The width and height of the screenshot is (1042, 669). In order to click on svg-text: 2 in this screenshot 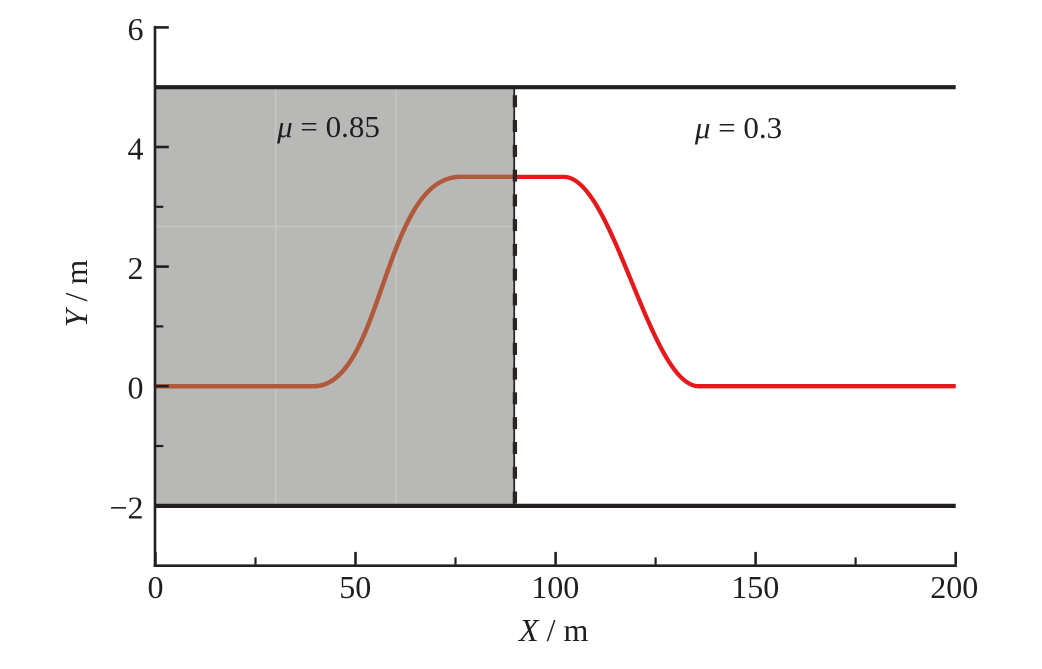, I will do `click(136, 268)`.